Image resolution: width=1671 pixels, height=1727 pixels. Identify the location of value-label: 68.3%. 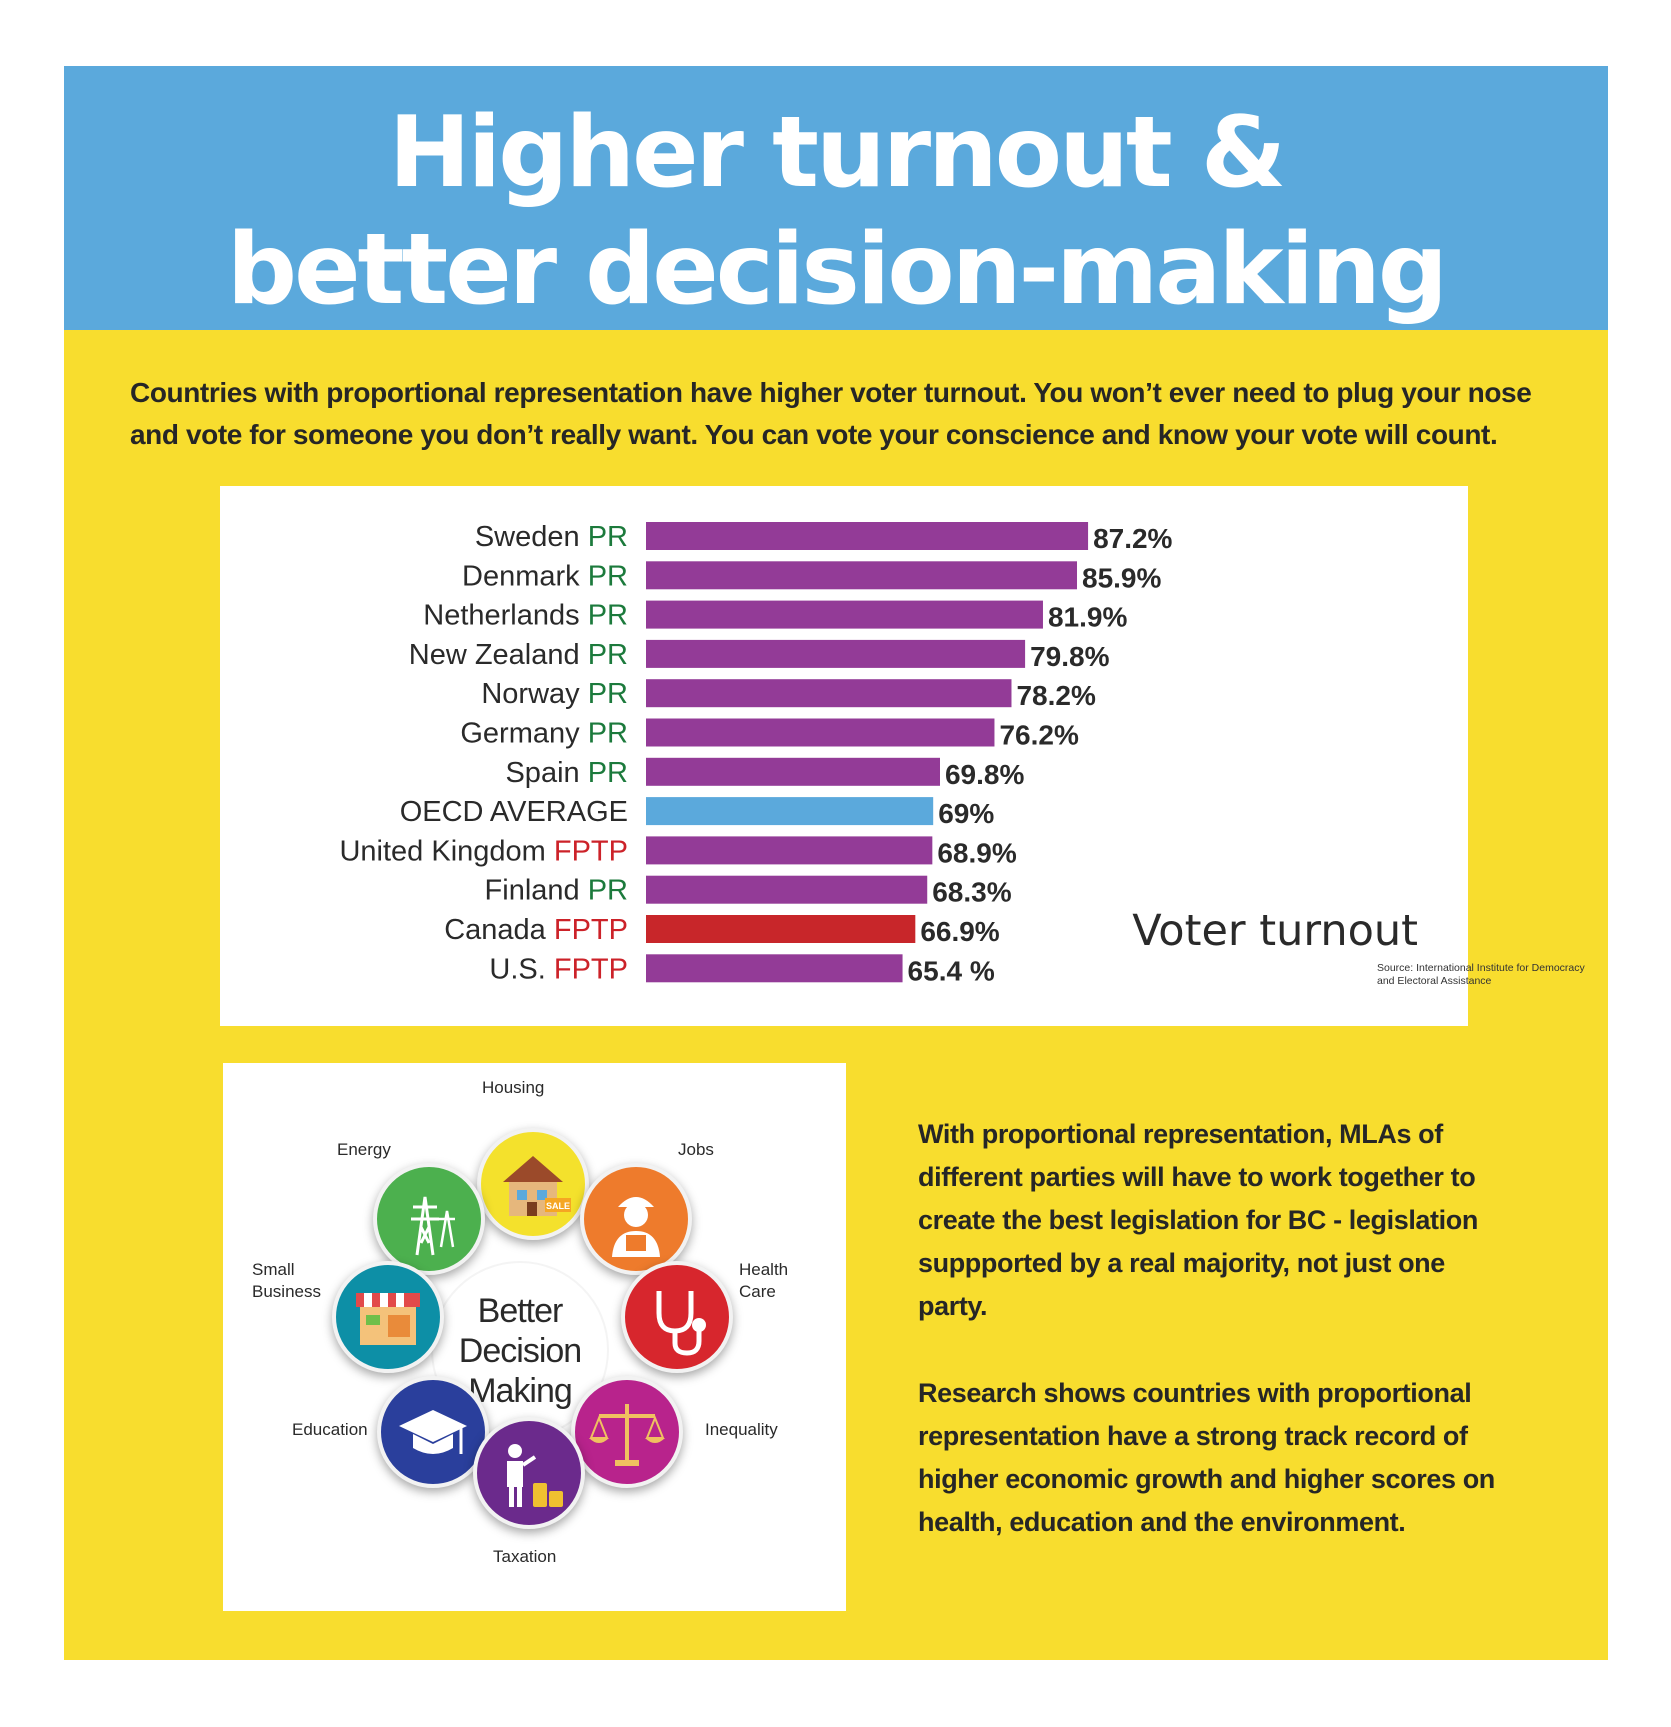
(971, 892).